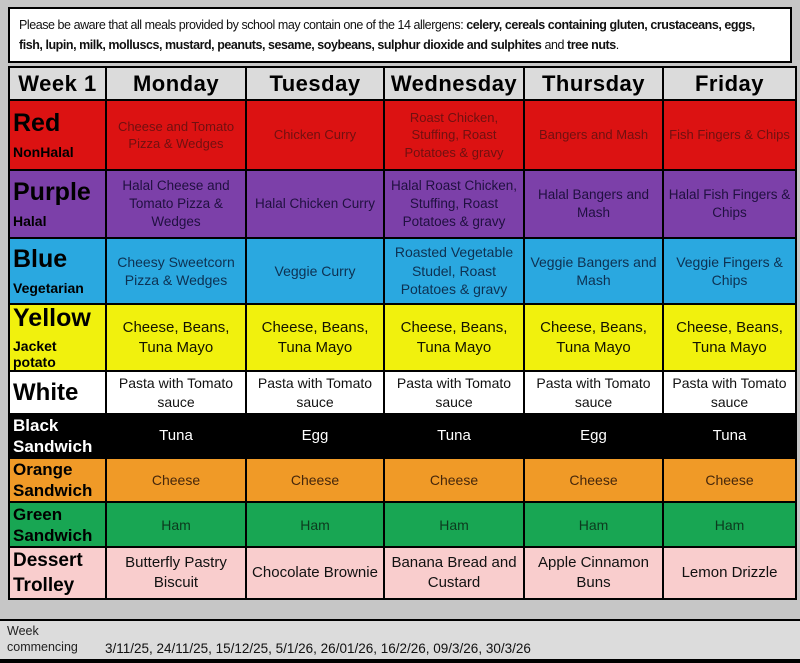  Describe the element at coordinates (617, 45) in the screenshot. I see `notice-period-text: .` at that location.